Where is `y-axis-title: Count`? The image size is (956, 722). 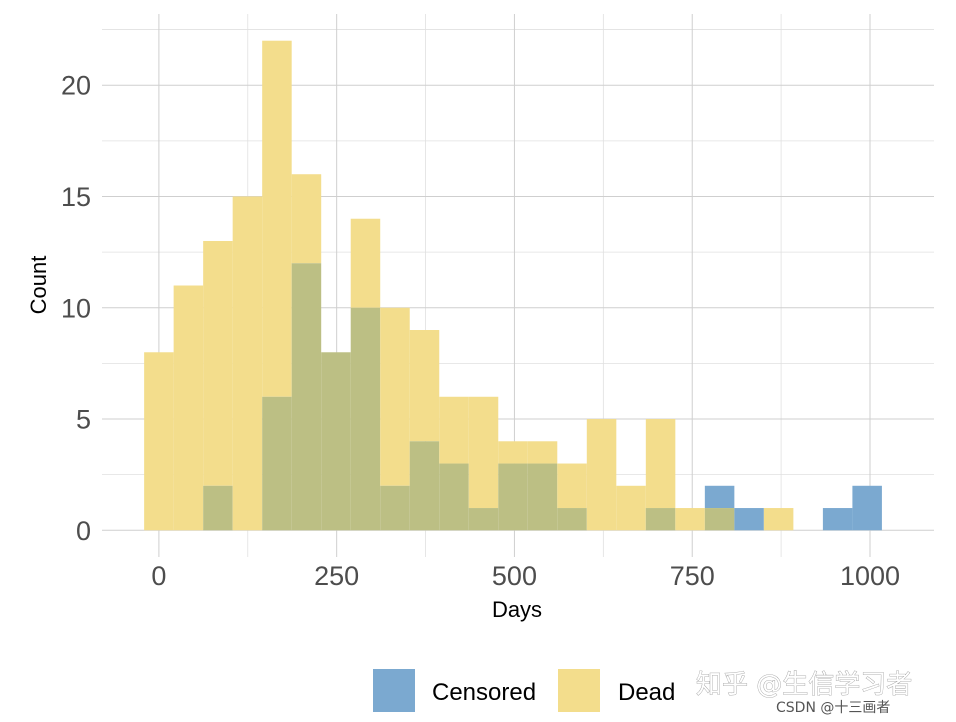
y-axis-title: Count is located at coordinates (38, 285).